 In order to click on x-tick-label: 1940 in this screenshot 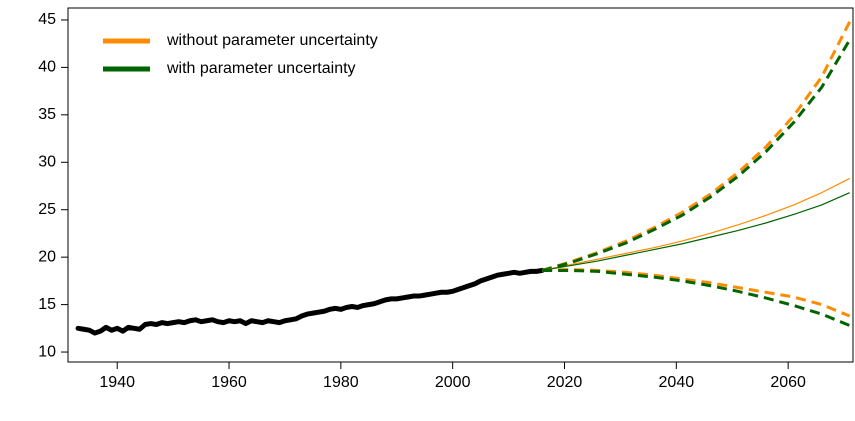, I will do `click(117, 382)`.